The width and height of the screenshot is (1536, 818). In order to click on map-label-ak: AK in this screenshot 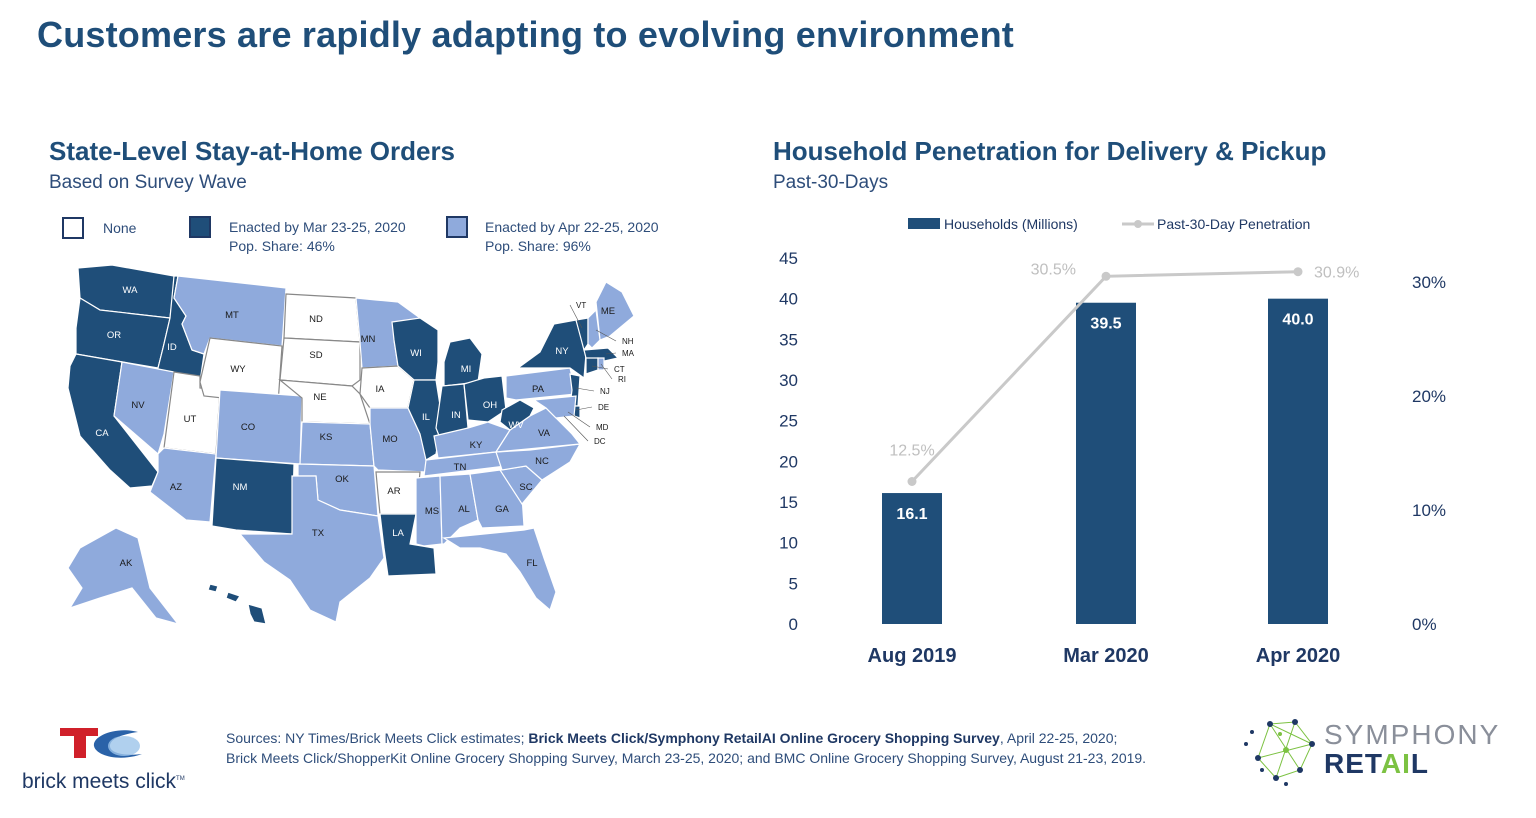, I will do `click(126, 563)`.